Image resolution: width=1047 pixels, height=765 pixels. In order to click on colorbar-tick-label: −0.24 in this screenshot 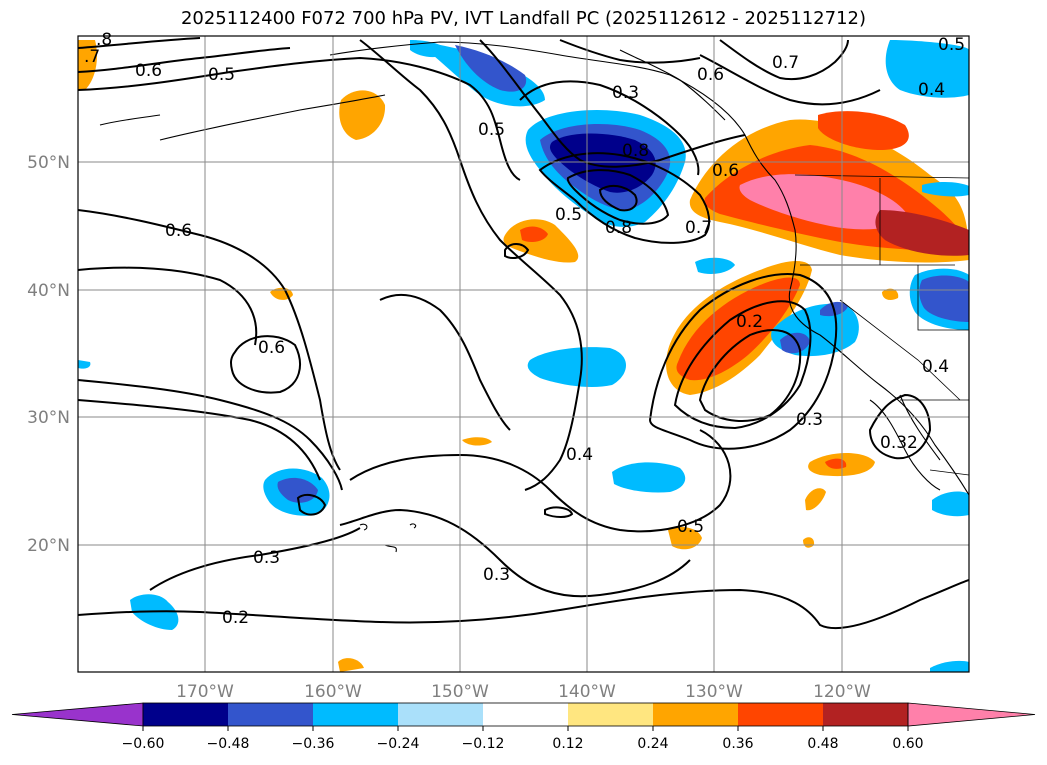, I will do `click(398, 744)`.